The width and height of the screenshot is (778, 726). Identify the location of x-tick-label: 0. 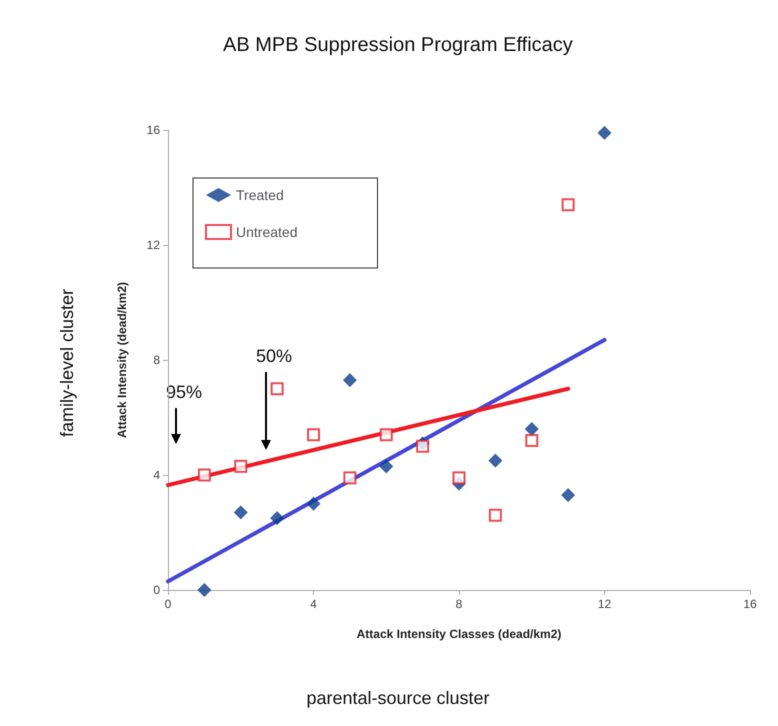
(168, 604).